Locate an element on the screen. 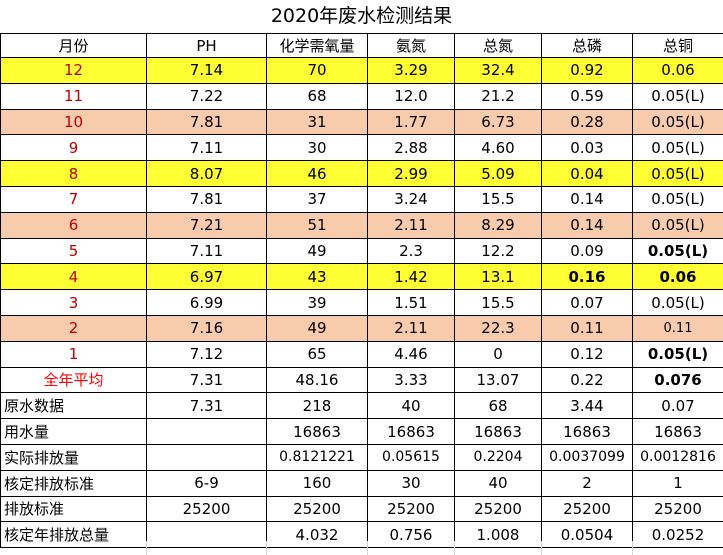  total-phosphorus-cell: 0.16 is located at coordinates (587, 277).